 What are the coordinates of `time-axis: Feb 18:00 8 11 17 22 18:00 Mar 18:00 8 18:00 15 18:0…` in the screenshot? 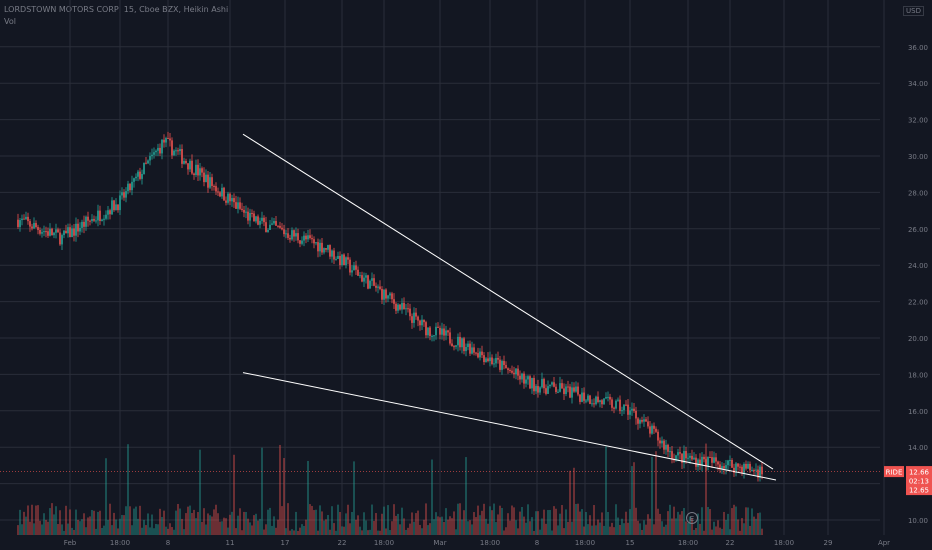 It's located at (477, 543).